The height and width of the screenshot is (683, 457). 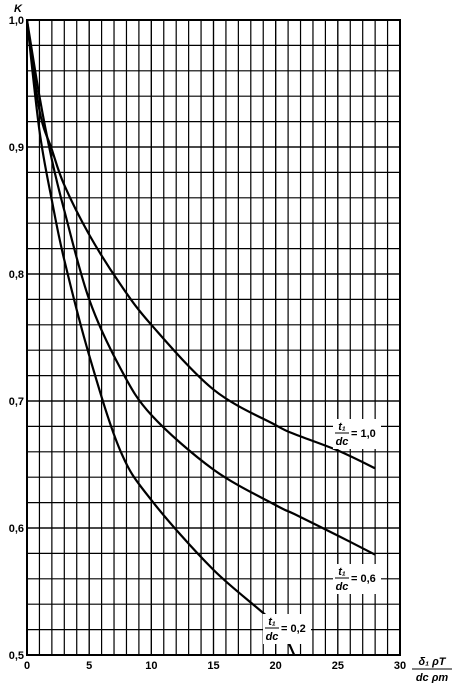 I want to click on y-tick-label: 0,5, so click(x=16, y=656).